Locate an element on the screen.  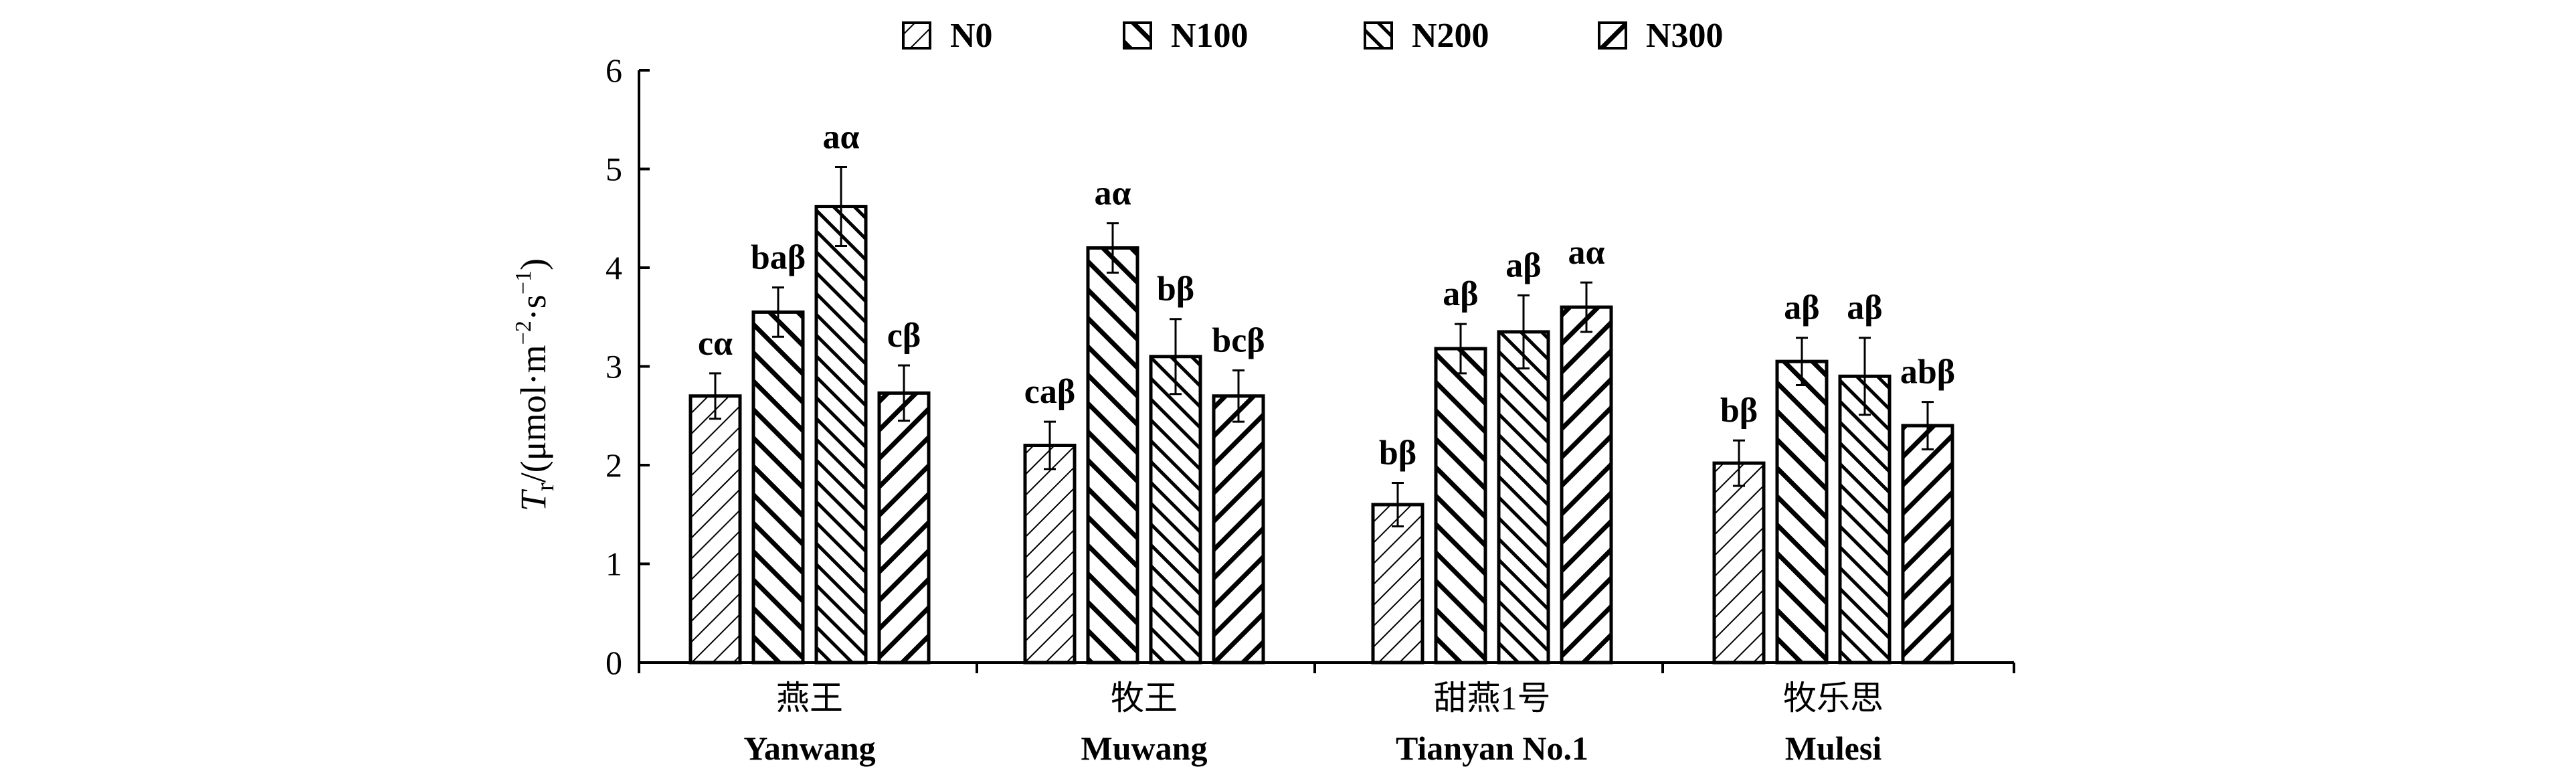
x-tick-label-cn: 牧王 is located at coordinates (1144, 698).